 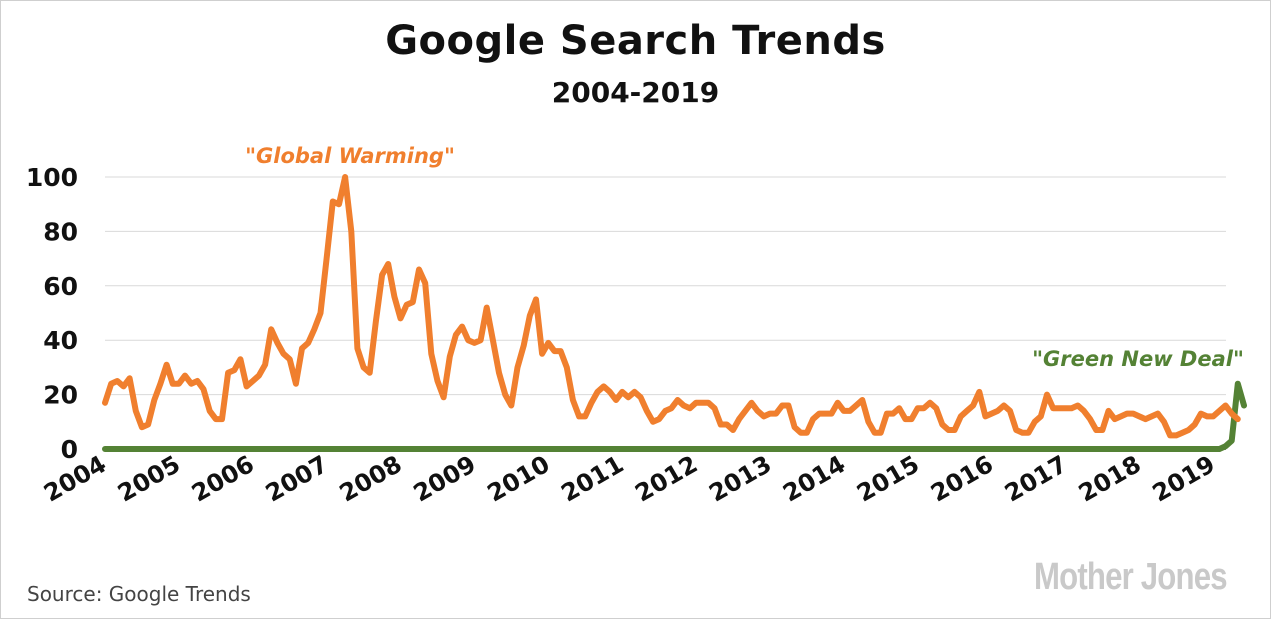 I want to click on series-line-green-new-deal, so click(x=674, y=416).